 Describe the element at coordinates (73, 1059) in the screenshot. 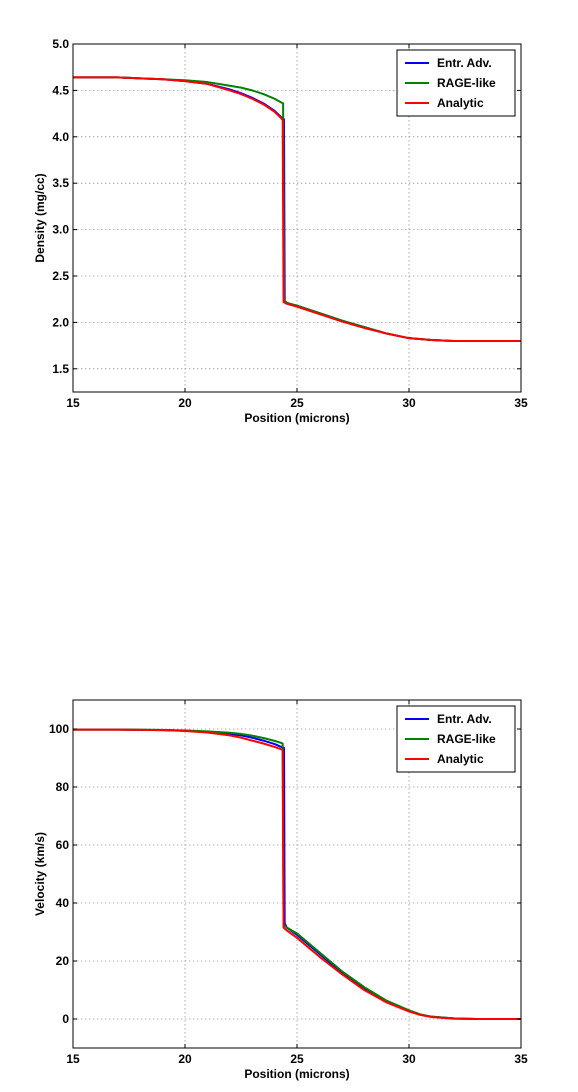

I see `velocity-x-tick-label: 15` at that location.